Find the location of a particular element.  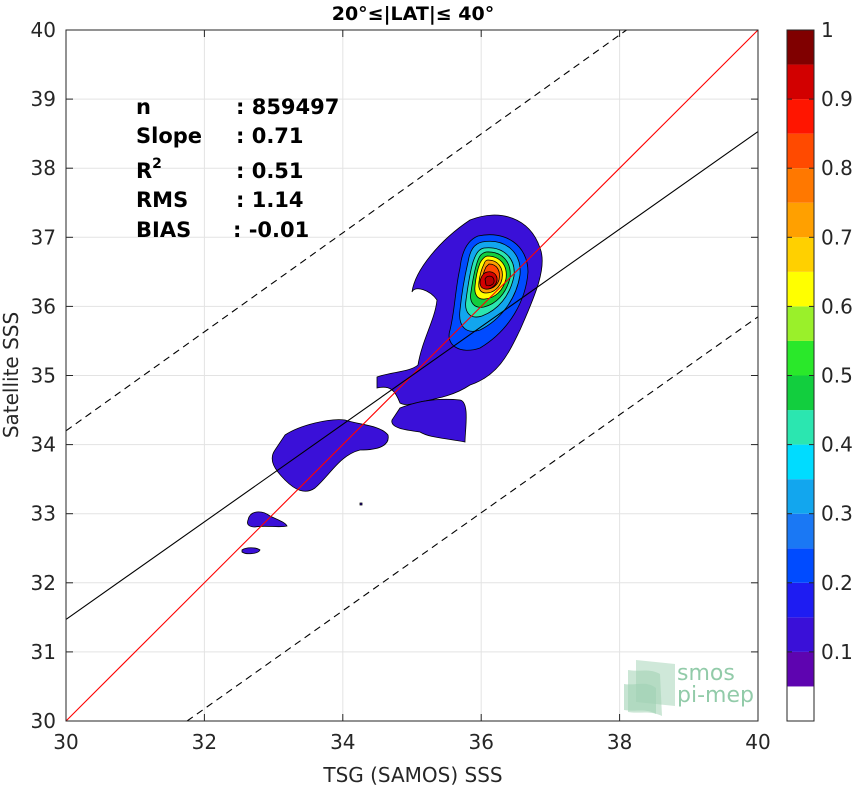

colorbar-frame is located at coordinates (800, 375).